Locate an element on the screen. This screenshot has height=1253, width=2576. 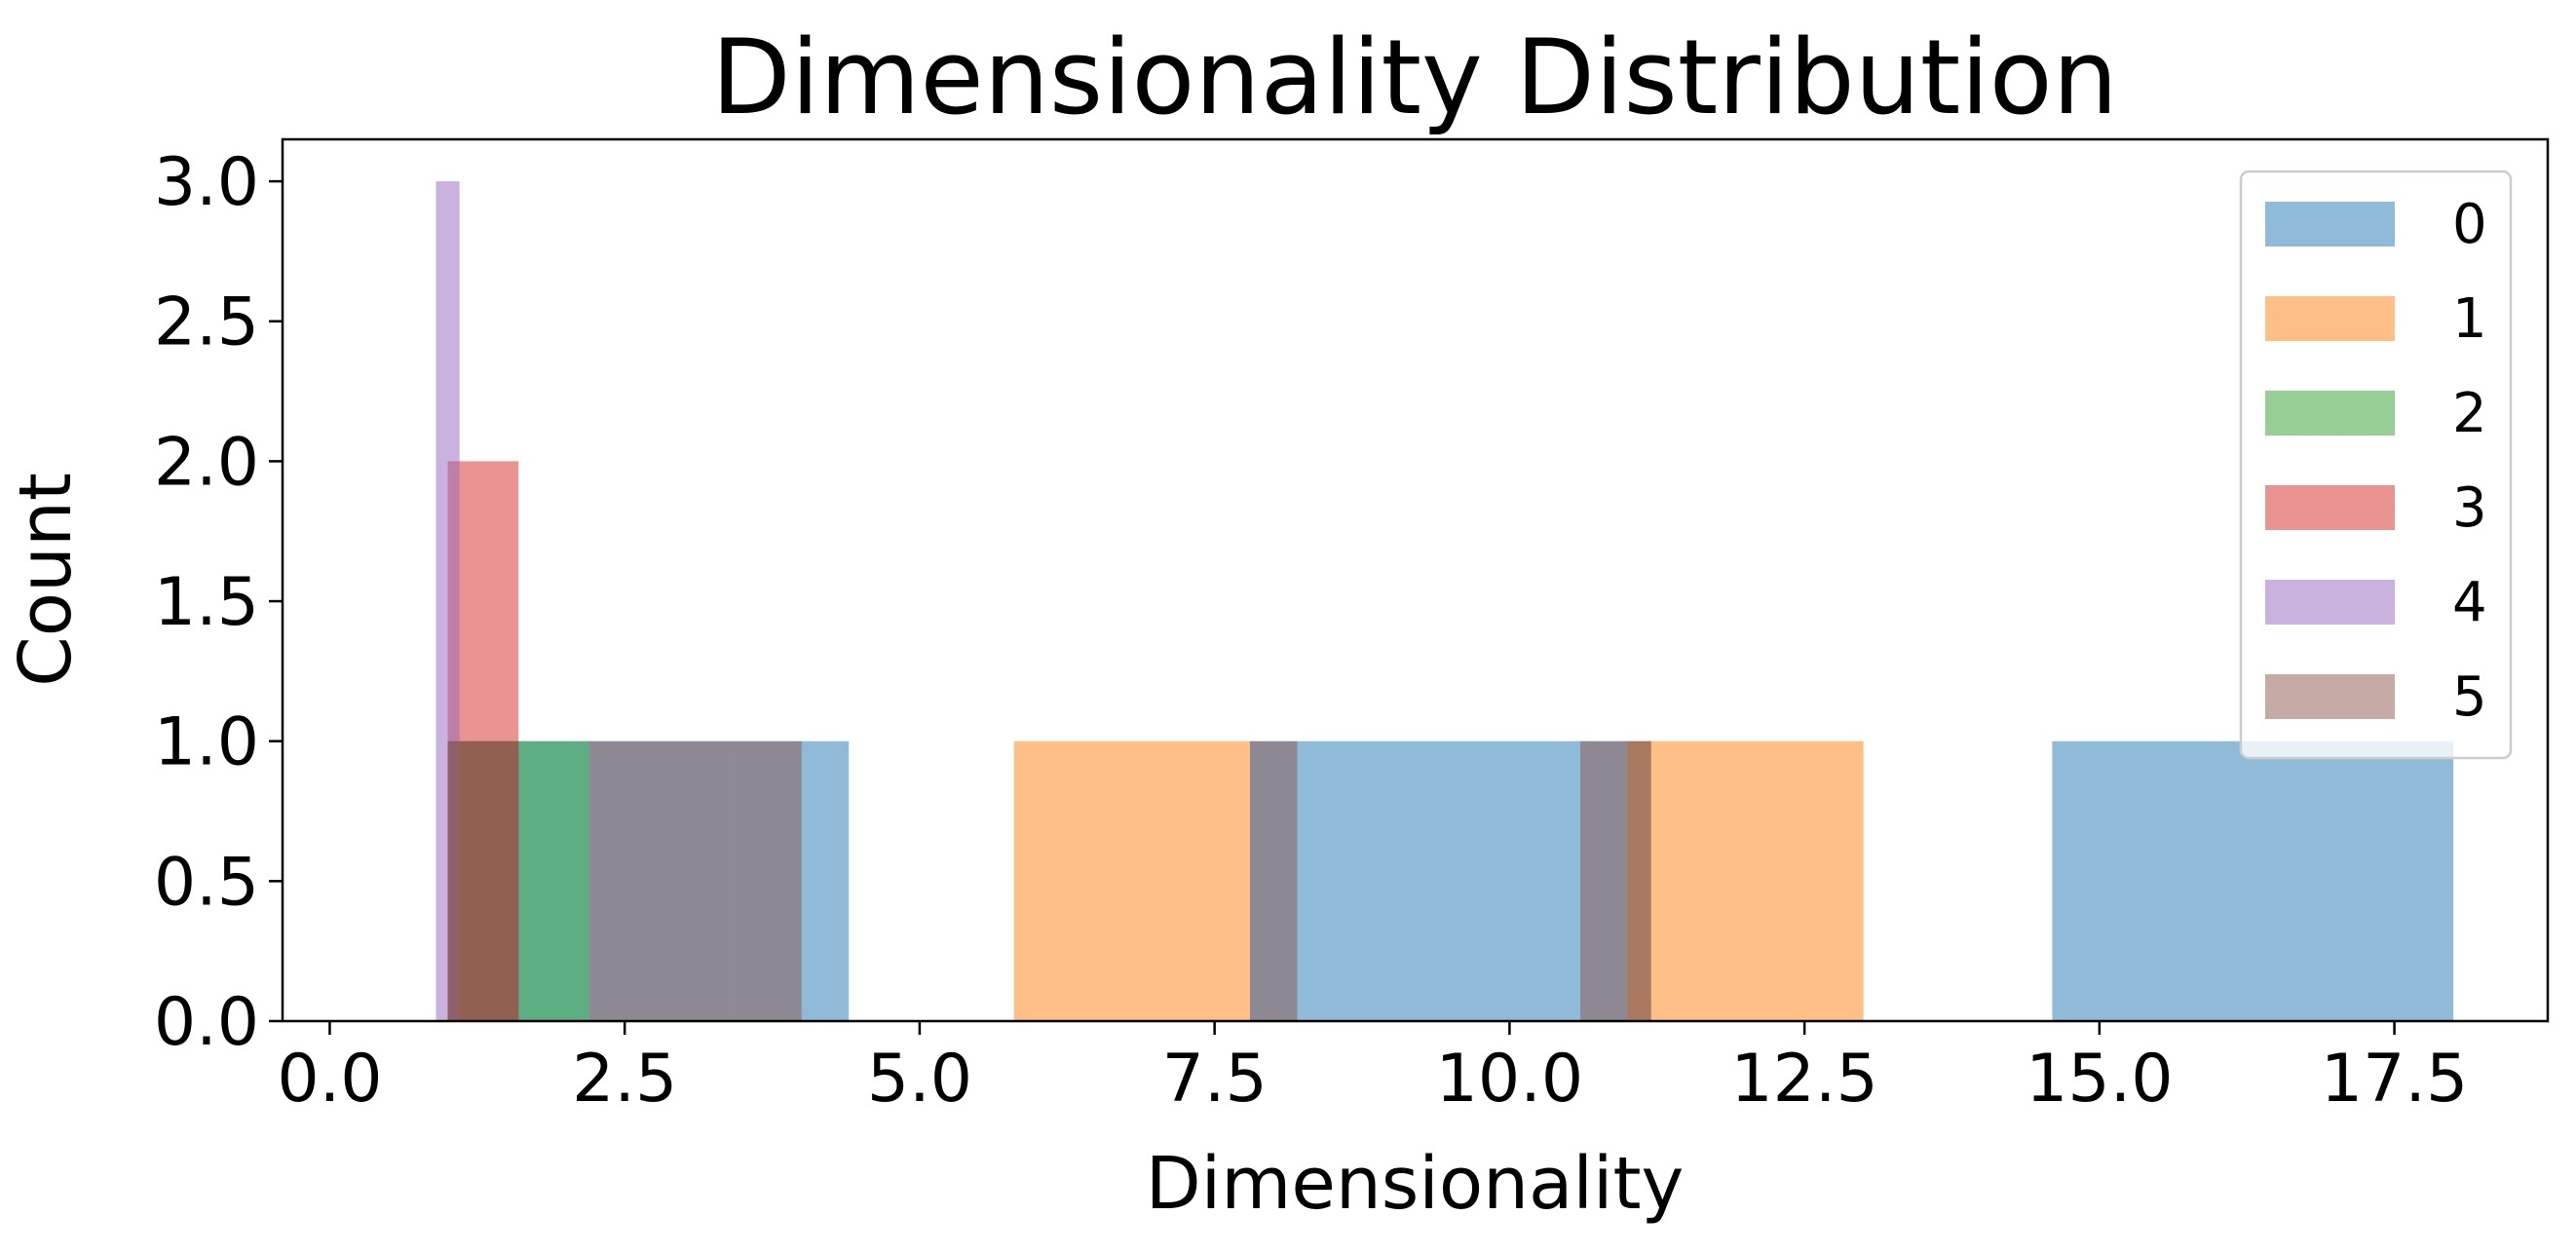
x-tick-label: 10.0 is located at coordinates (1509, 1079).